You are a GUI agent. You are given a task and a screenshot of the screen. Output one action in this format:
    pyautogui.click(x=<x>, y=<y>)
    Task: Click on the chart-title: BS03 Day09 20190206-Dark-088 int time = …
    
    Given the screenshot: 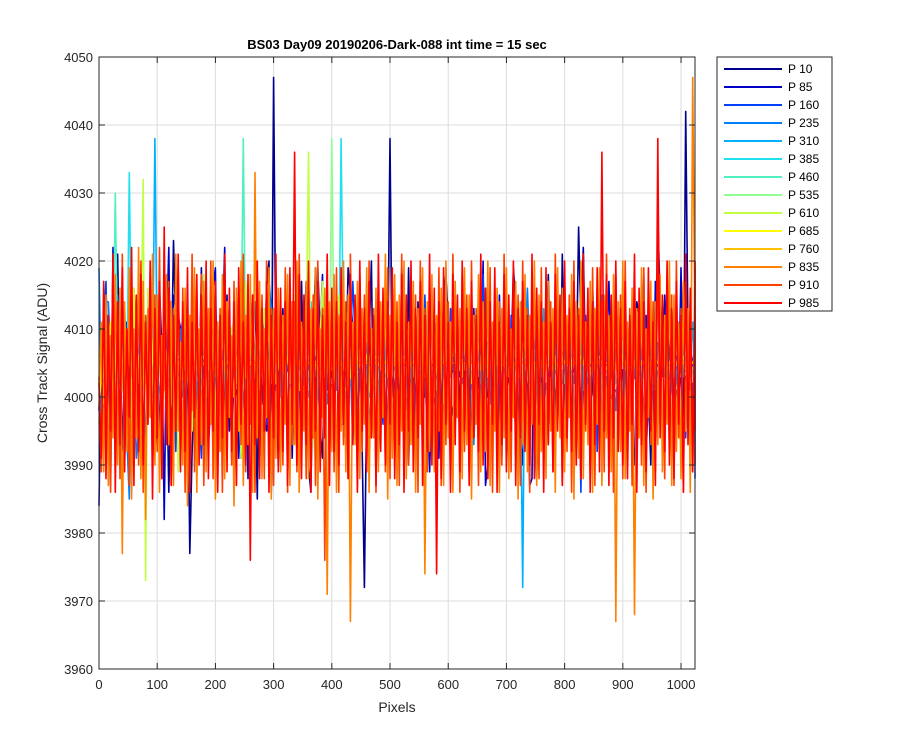 What is the action you would take?
    pyautogui.click(x=397, y=44)
    